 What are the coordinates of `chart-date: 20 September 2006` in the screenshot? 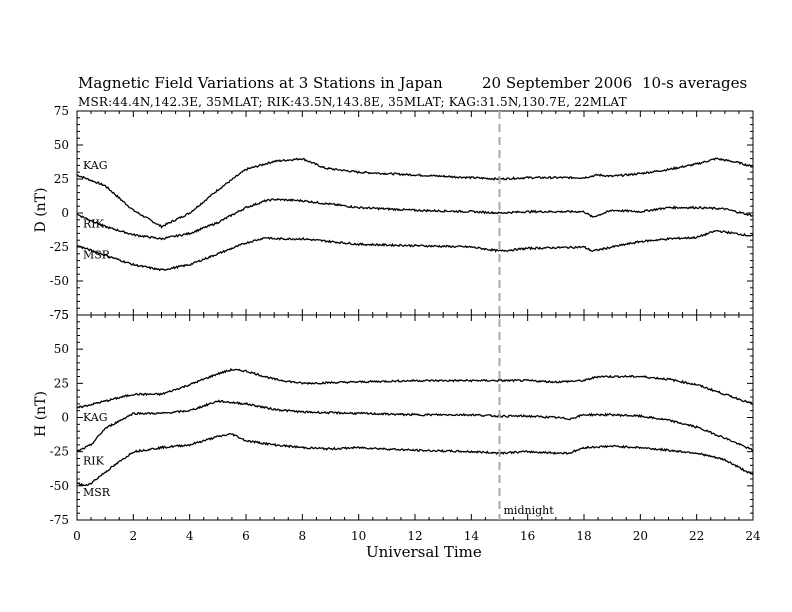 It's located at (557, 83).